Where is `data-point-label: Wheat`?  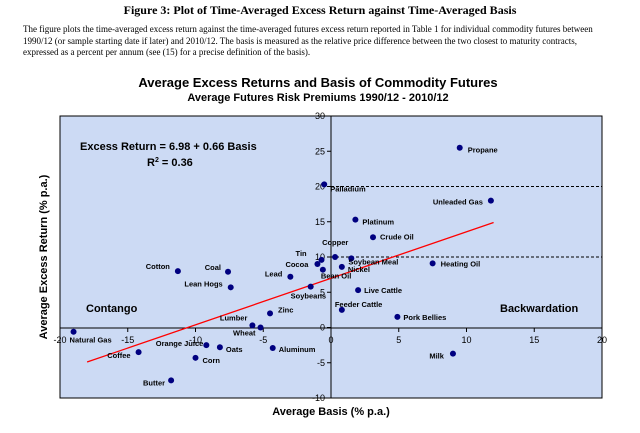 data-point-label: Wheat is located at coordinates (244, 333).